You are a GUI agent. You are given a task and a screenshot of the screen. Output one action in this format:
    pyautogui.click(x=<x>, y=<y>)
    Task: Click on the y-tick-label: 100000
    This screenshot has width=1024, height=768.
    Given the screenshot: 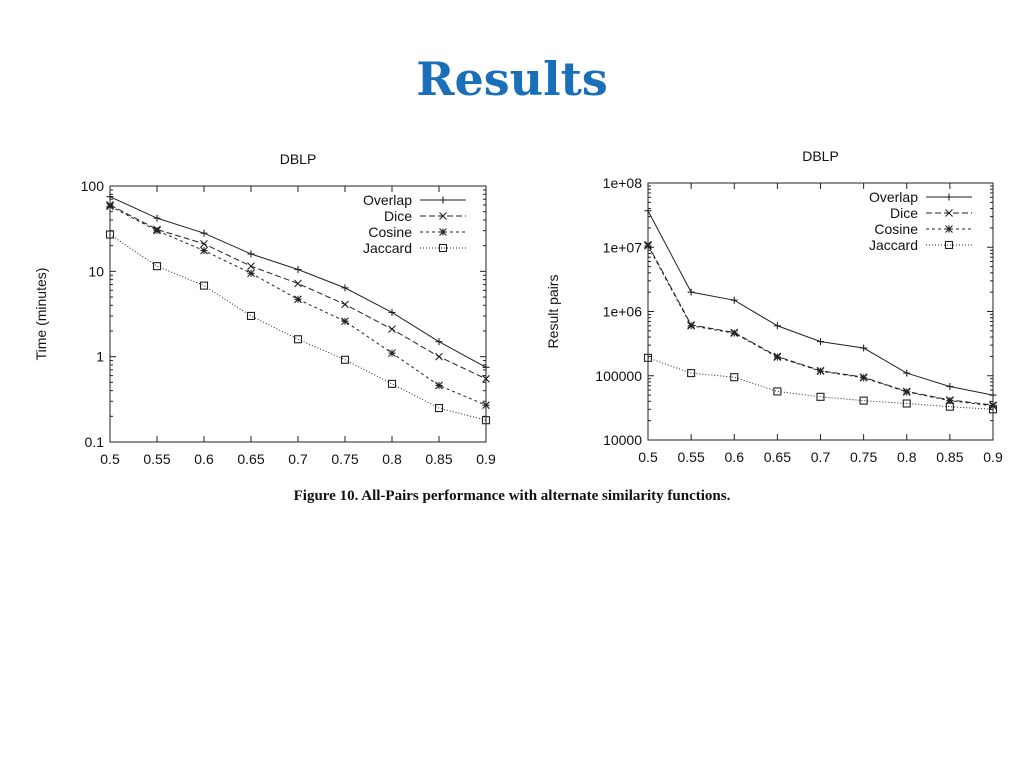 What is the action you would take?
    pyautogui.click(x=618, y=376)
    